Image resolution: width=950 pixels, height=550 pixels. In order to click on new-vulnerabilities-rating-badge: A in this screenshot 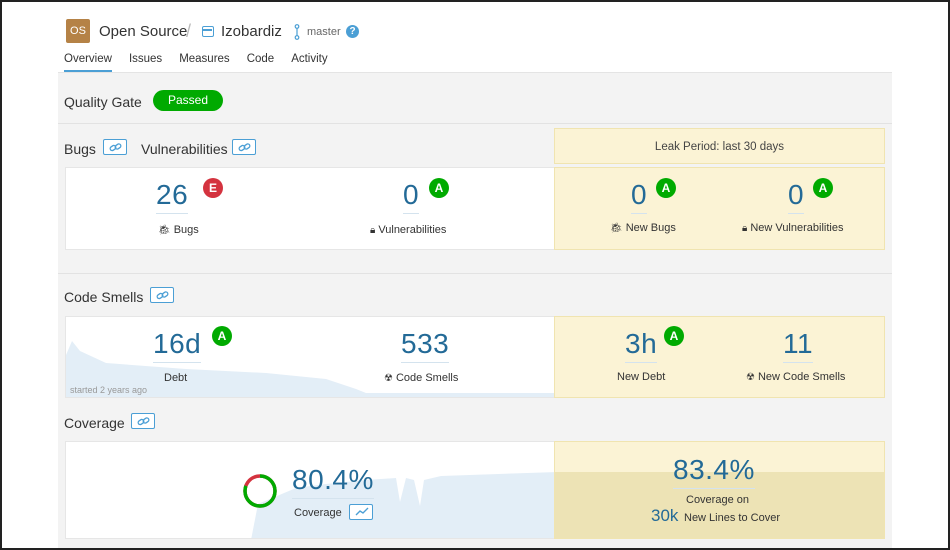, I will do `click(823, 188)`.